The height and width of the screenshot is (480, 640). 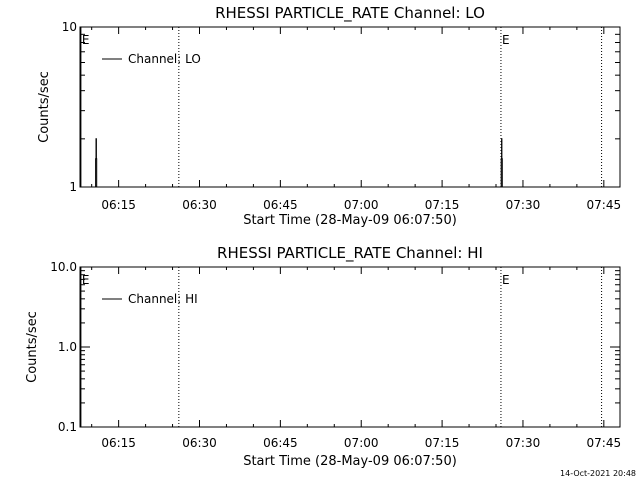 What do you see at coordinates (164, 59) in the screenshot?
I see `legend-label: Channel: LO` at bounding box center [164, 59].